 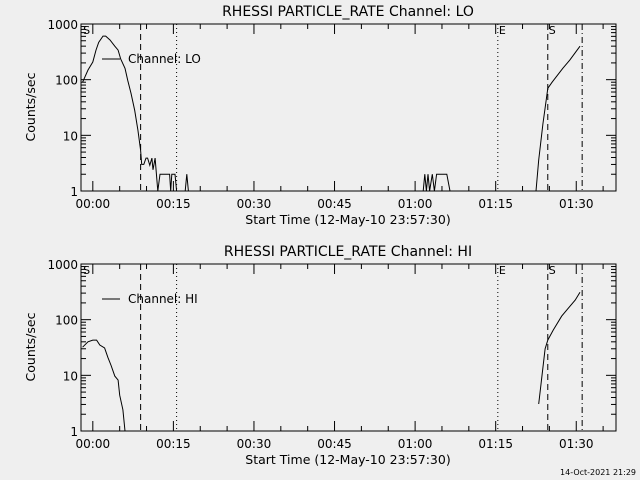 I want to click on chart-title: RHESSI PARTICLE_RATE Channel: HI, so click(x=348, y=252).